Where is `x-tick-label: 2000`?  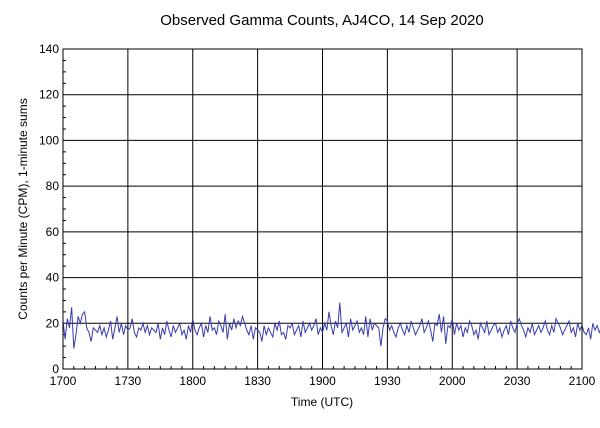 x-tick-label: 2000 is located at coordinates (452, 381).